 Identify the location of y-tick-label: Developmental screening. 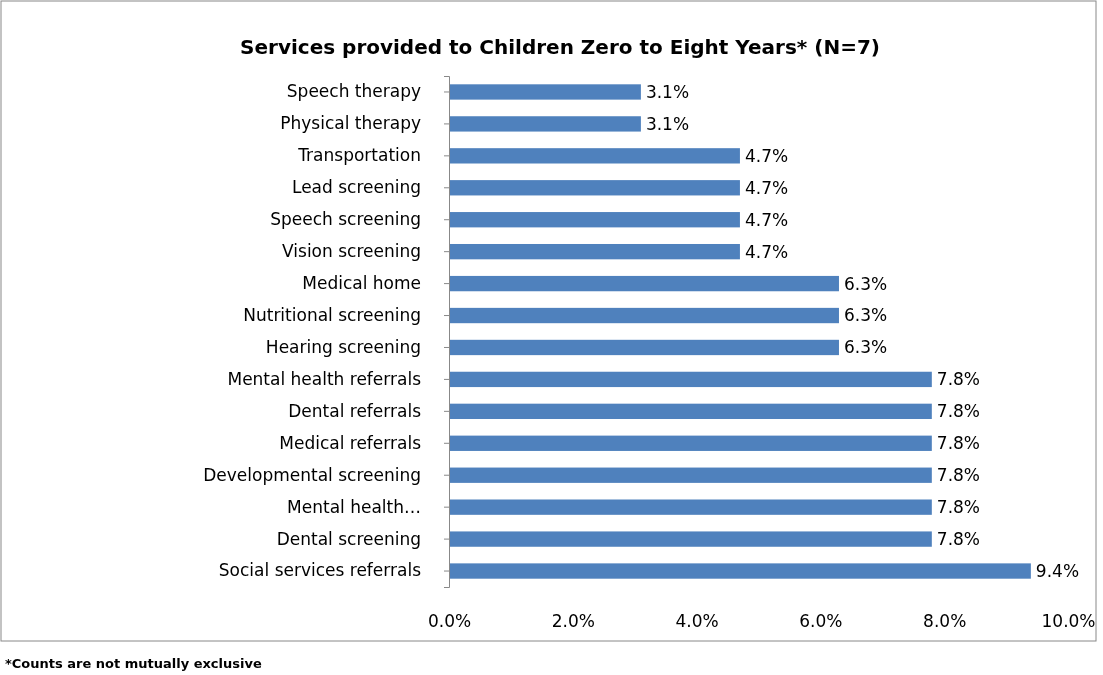
(312, 474).